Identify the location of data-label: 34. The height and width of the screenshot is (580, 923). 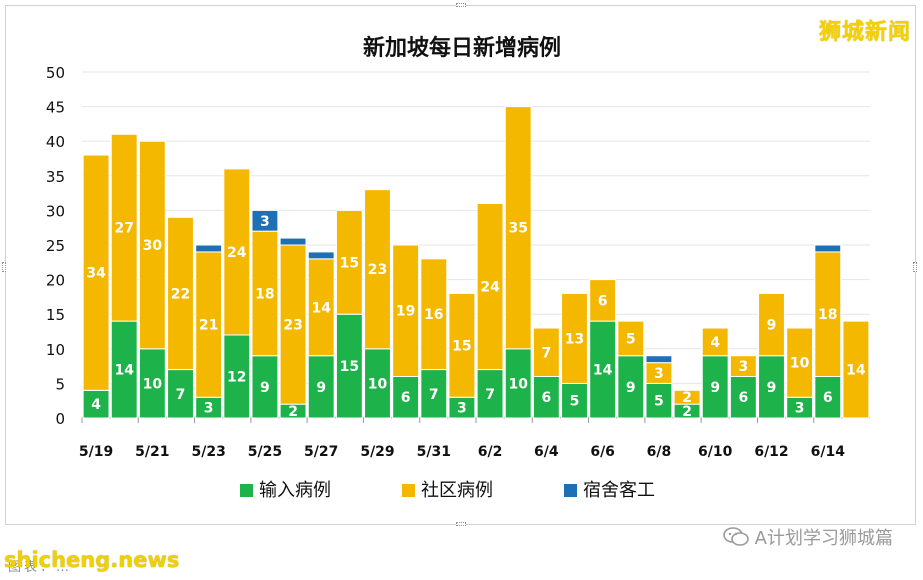
(96, 274).